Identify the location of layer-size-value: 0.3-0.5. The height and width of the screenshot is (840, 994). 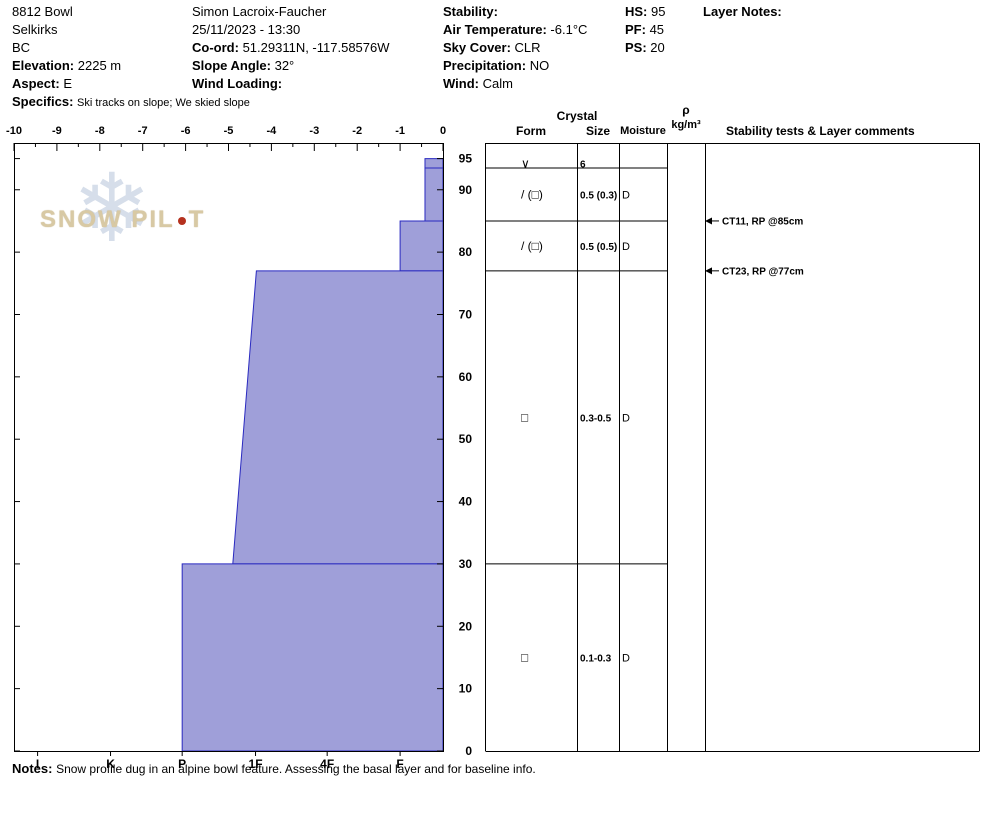
(596, 418).